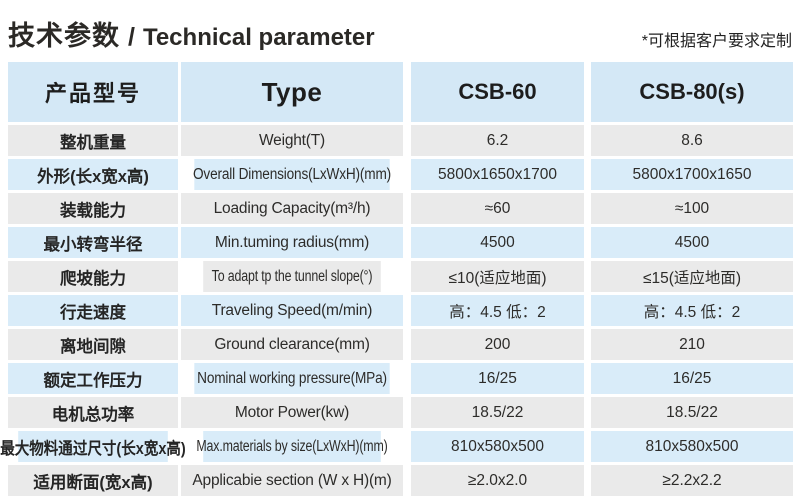 The height and width of the screenshot is (499, 800). What do you see at coordinates (716, 41) in the screenshot?
I see `customization-note: *可根据客户要求定制` at bounding box center [716, 41].